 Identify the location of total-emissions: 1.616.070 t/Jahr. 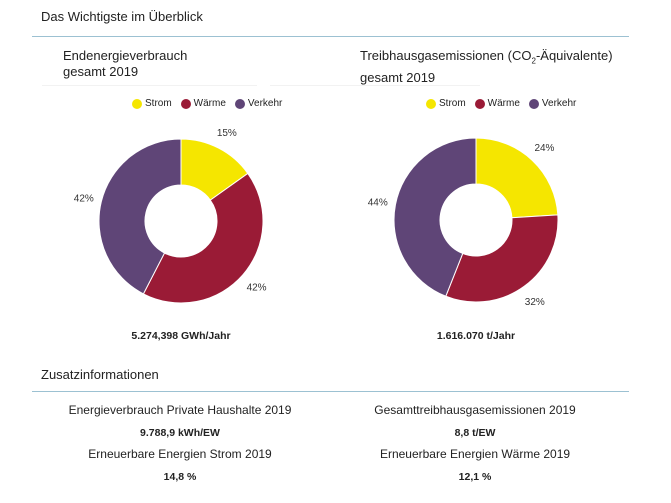
(476, 336).